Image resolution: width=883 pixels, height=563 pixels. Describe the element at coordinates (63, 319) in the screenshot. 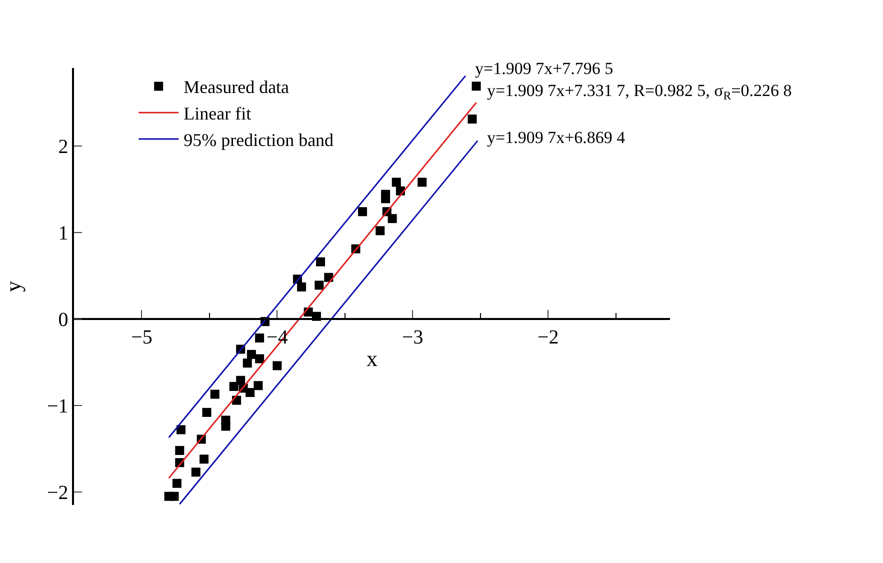

I see `y-tick-label: 0` at that location.